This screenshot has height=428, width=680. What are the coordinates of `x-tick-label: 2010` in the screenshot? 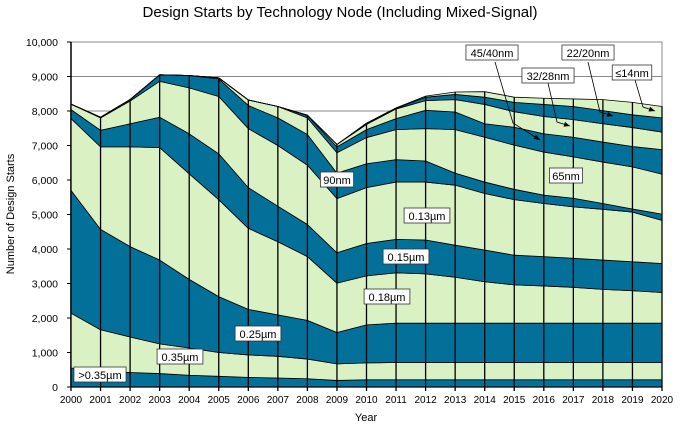 It's located at (366, 400).